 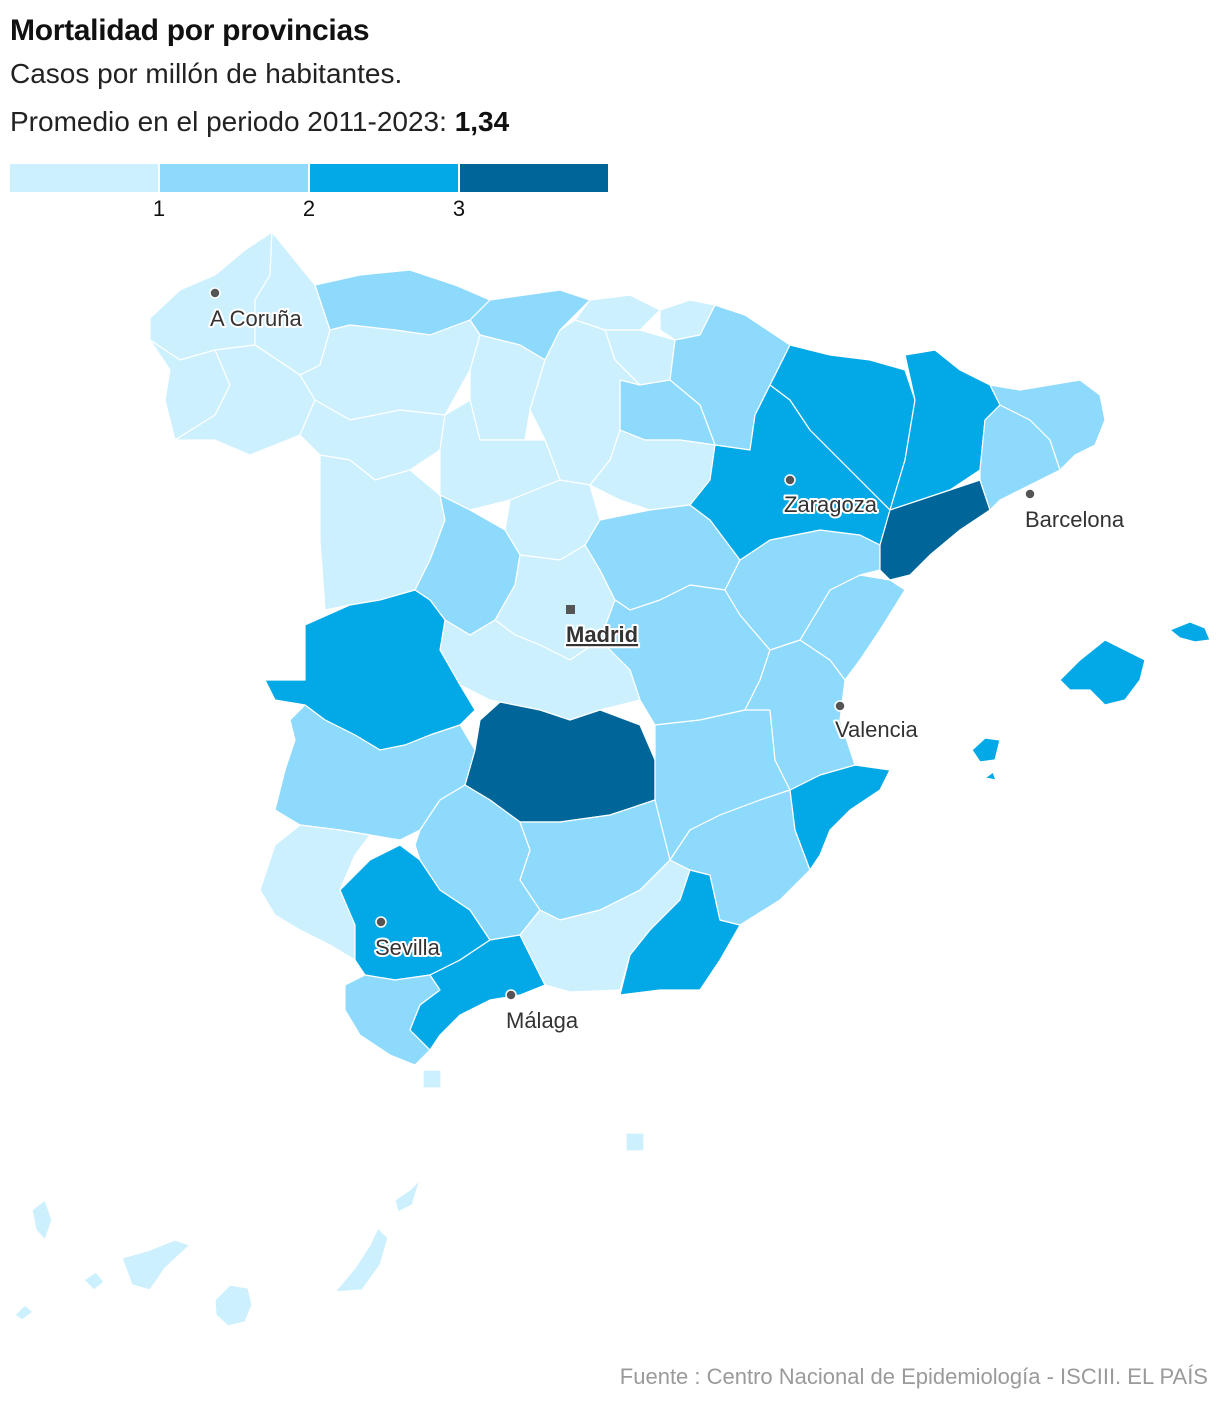 I want to click on province-fuerteventura, so click(x=361, y=1260).